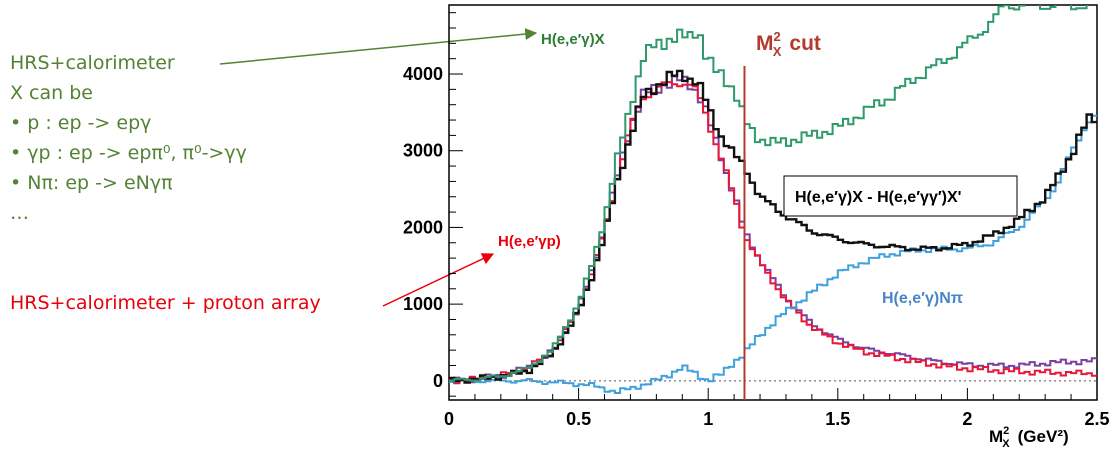 This screenshot has width=1117, height=459. I want to click on y-tick-label: 2000, so click(423, 227).